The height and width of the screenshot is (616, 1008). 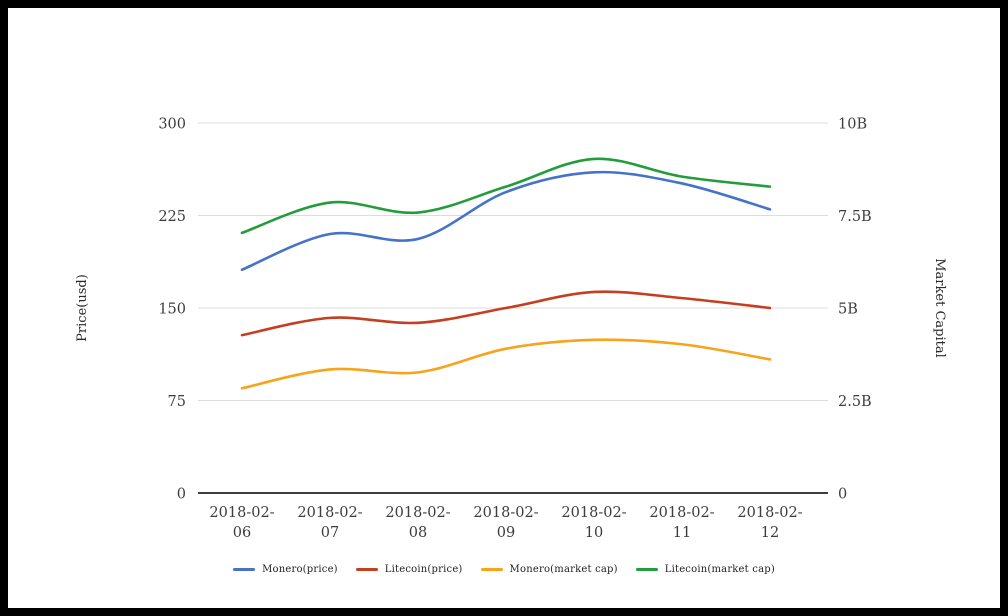 What do you see at coordinates (855, 217) in the screenshot?
I see `right-tick-label: 7.5B` at bounding box center [855, 217].